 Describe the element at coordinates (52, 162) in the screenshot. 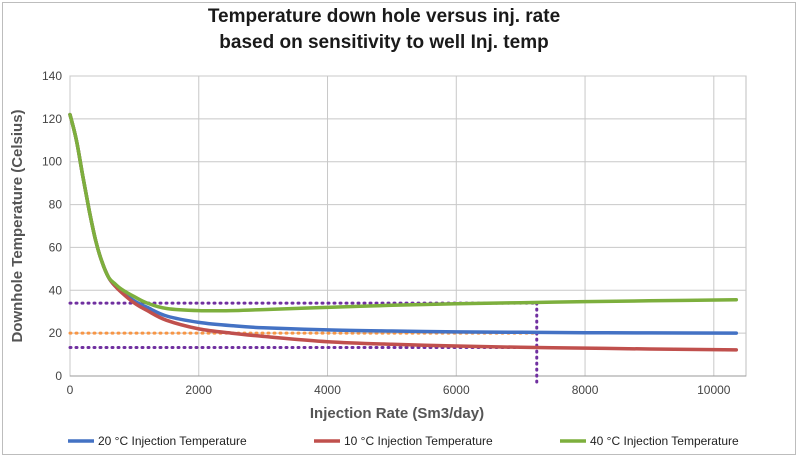

I see `y-tick-label: 100` at that location.